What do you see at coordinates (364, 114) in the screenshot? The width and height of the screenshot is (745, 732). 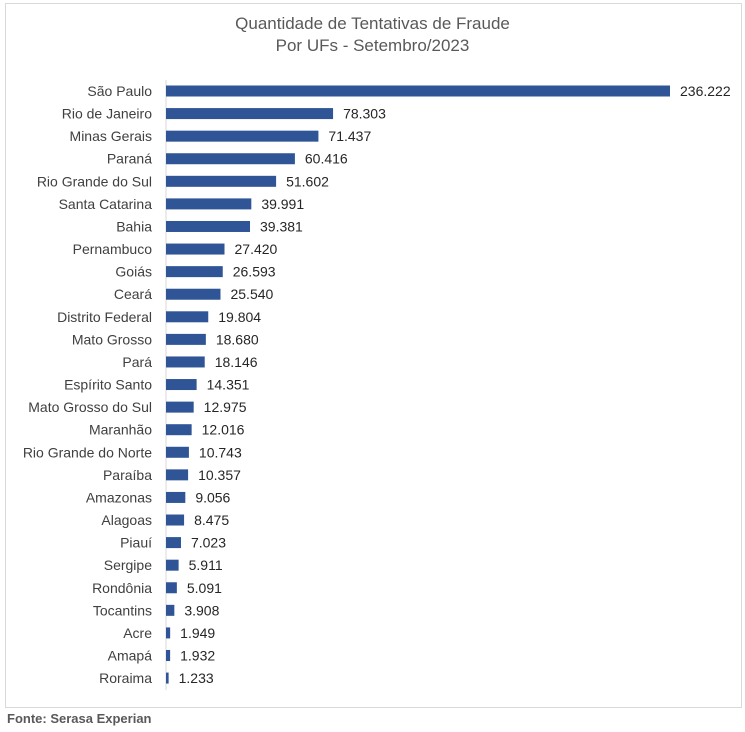 I see `data-label: 78.303` at bounding box center [364, 114].